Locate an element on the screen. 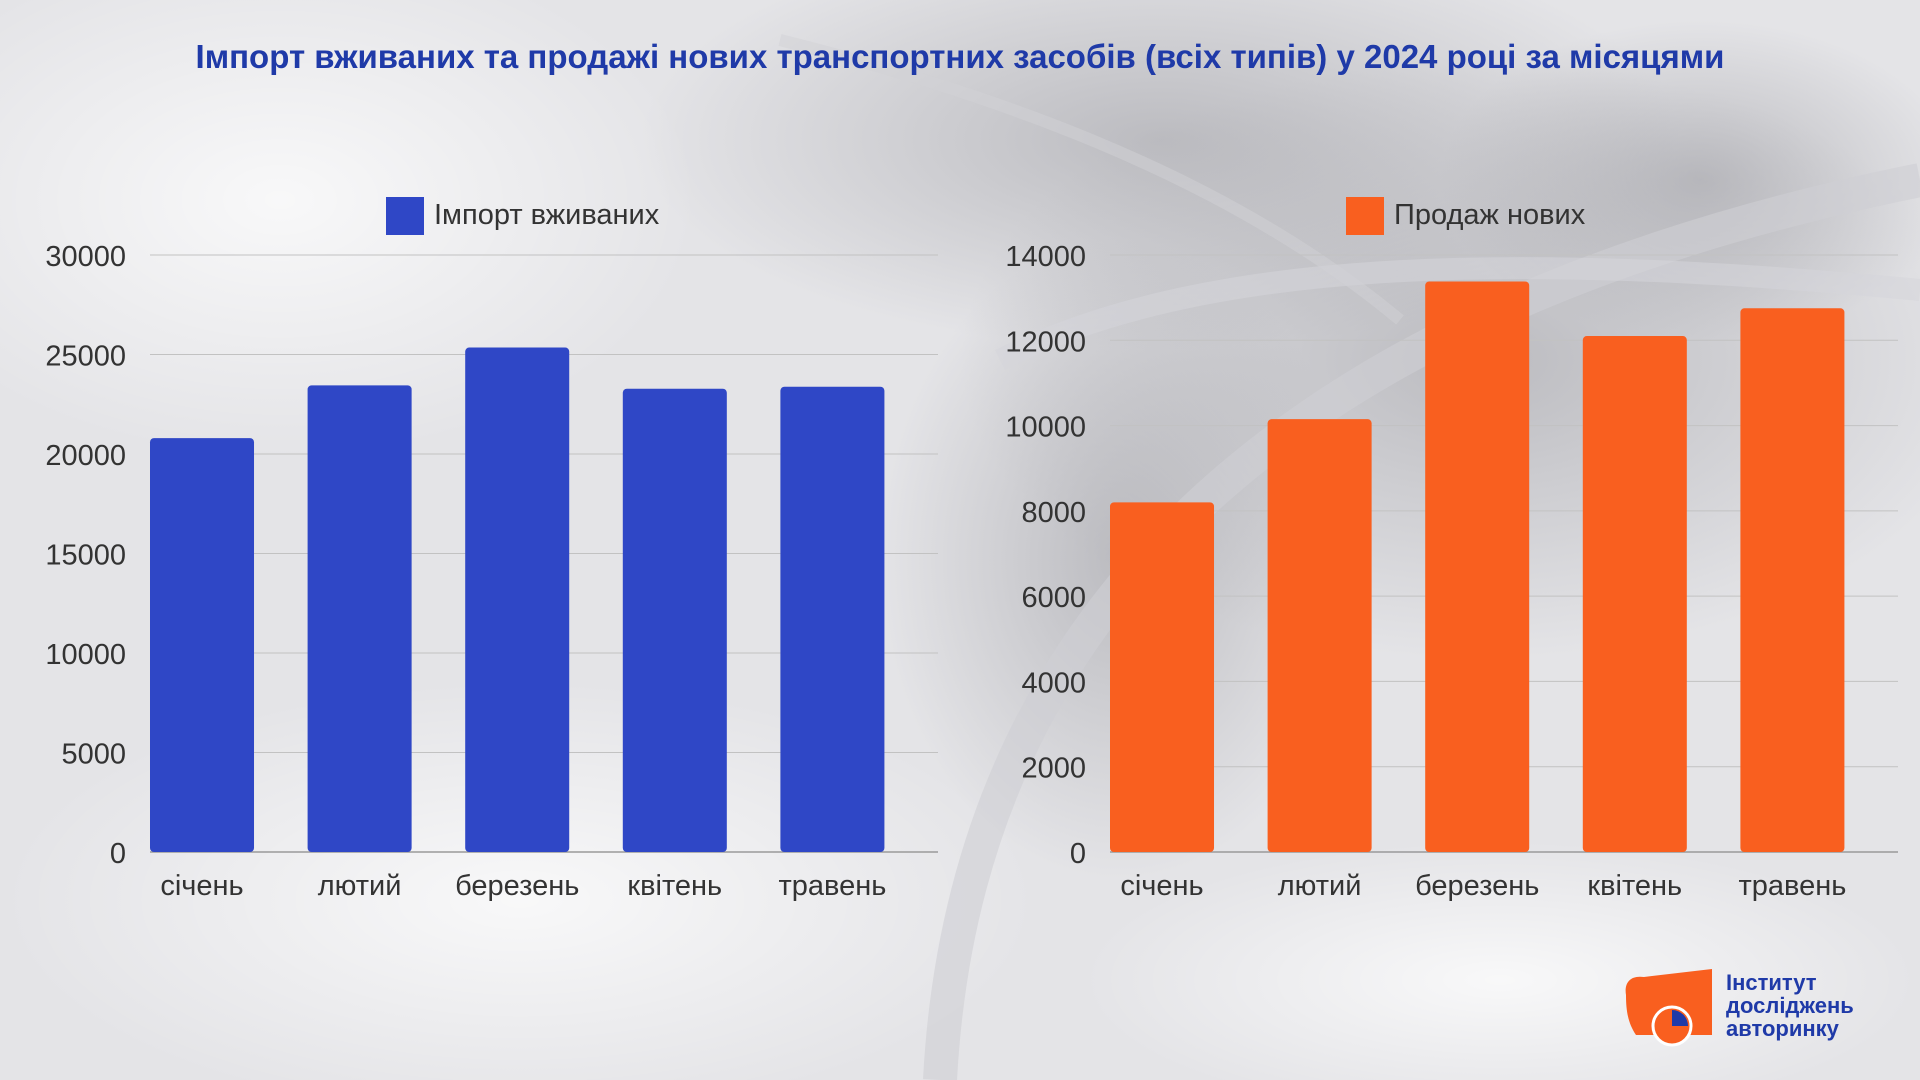 The height and width of the screenshot is (1080, 1920). y-tick-label: 12000 is located at coordinates (1045, 342).